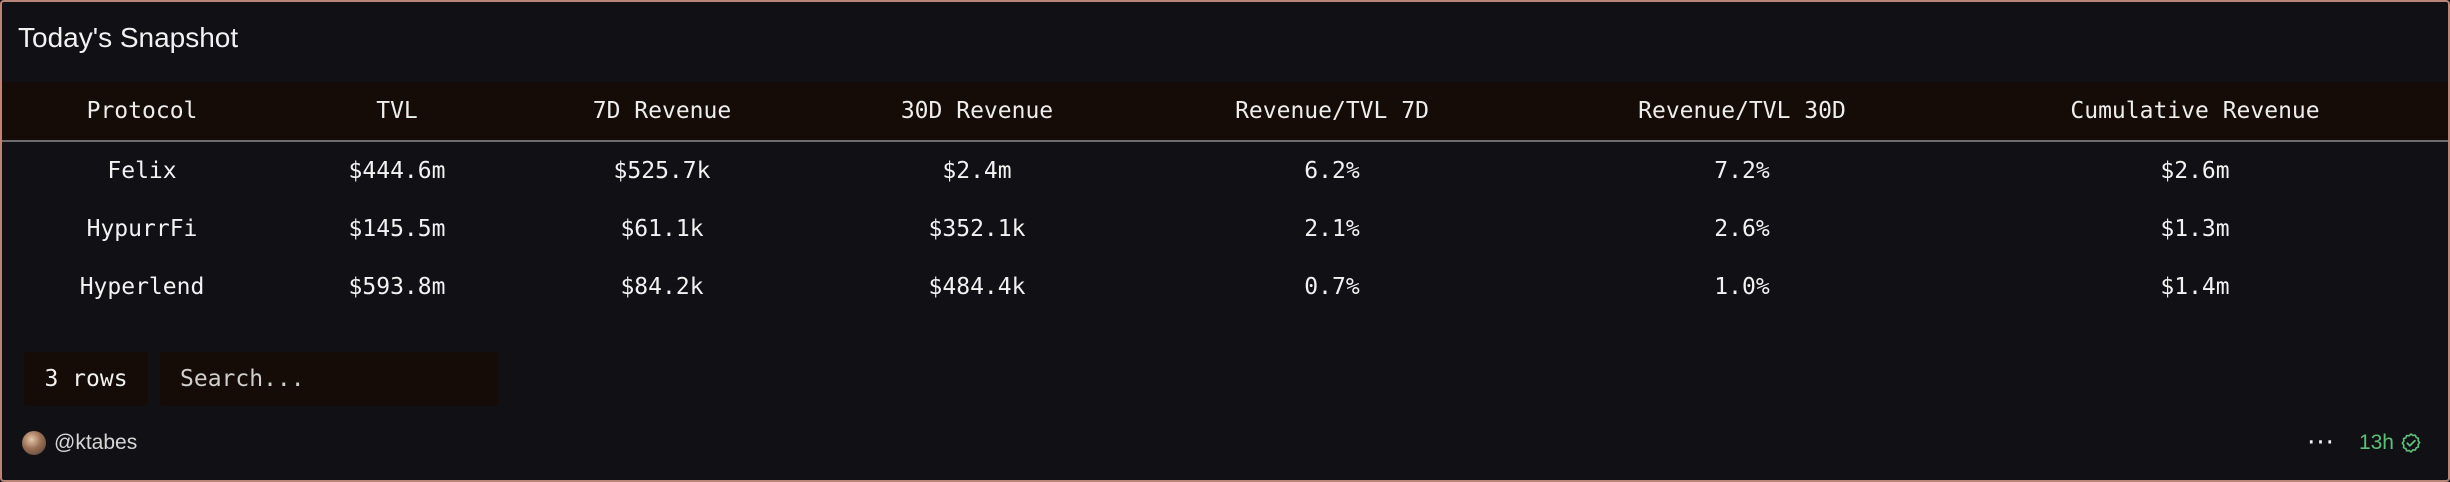 The width and height of the screenshot is (2450, 482). Describe the element at coordinates (397, 287) in the screenshot. I see `cell-tvl: $593.8m` at that location.